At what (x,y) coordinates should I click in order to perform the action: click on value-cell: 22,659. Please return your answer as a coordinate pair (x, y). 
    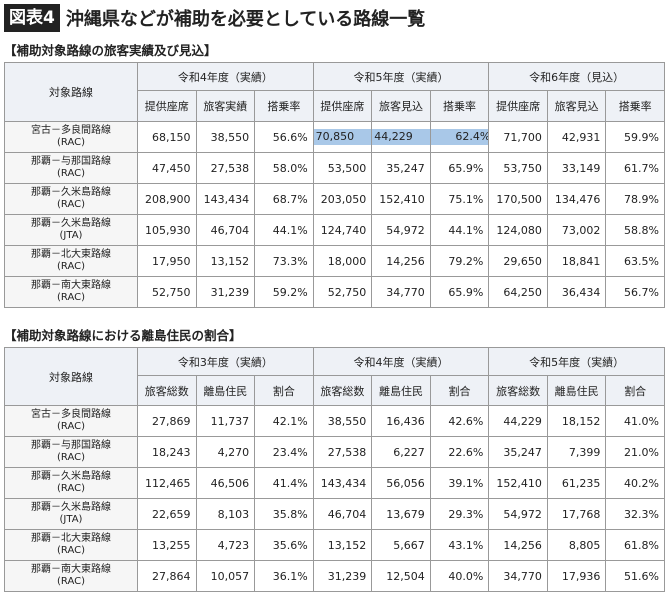
    Looking at the image, I should click on (167, 514).